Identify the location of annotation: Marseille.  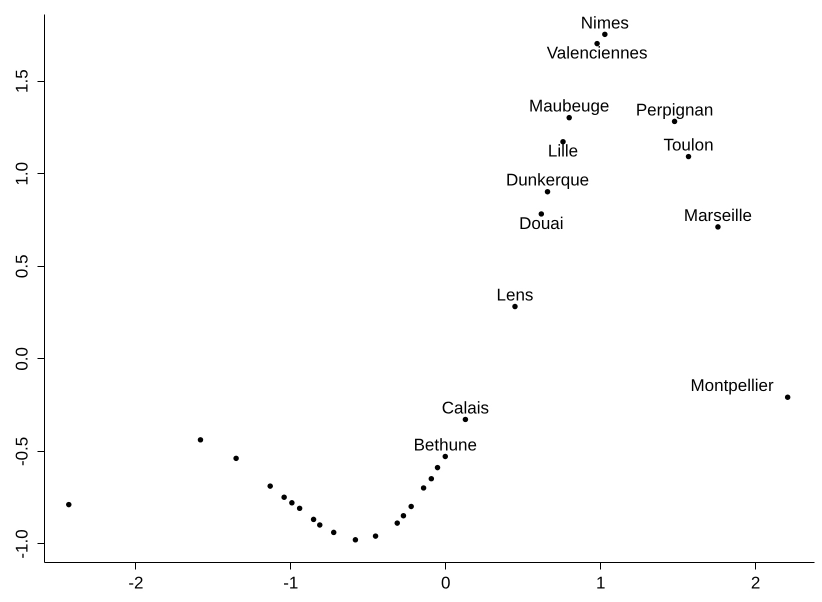
(718, 215).